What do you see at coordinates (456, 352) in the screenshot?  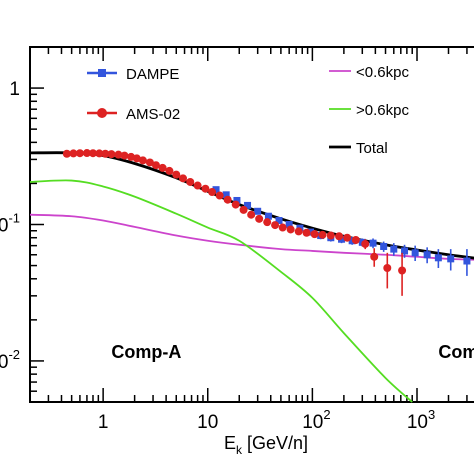 I see `annotation: Comp-B` at bounding box center [456, 352].